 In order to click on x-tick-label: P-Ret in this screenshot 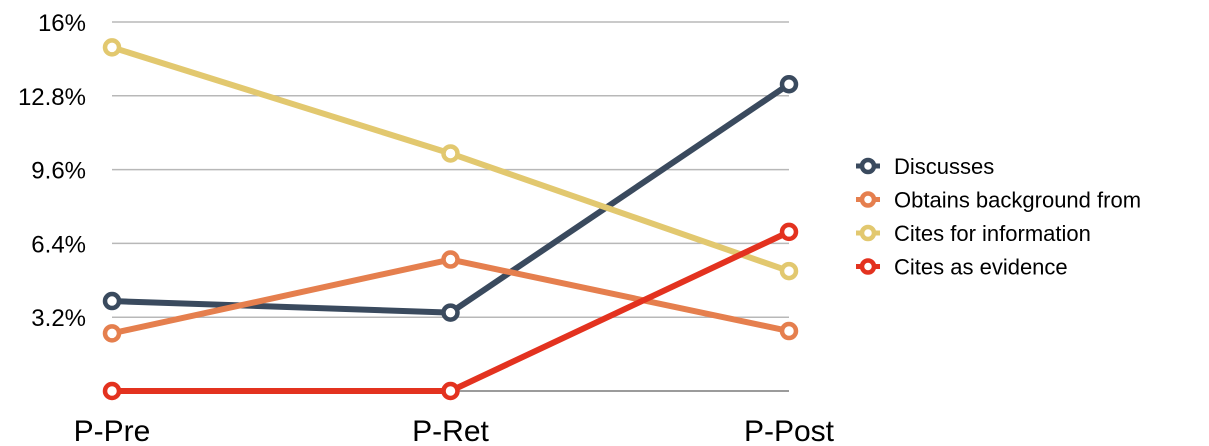, I will do `click(450, 430)`.